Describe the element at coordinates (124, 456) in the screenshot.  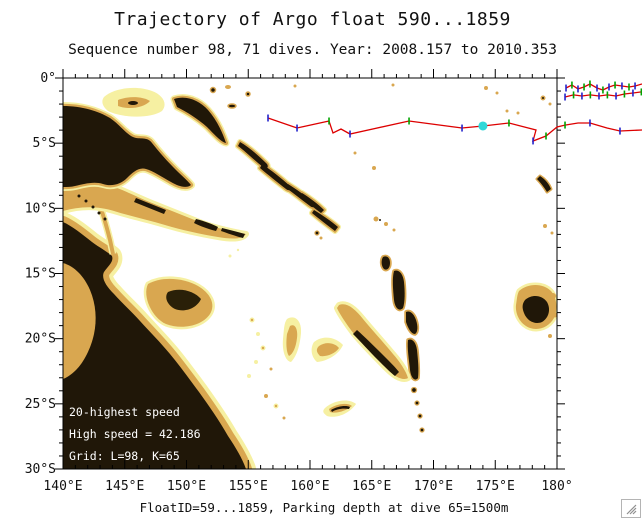
I see `stats-line-grid: Grid: L=98, K=65` at that location.